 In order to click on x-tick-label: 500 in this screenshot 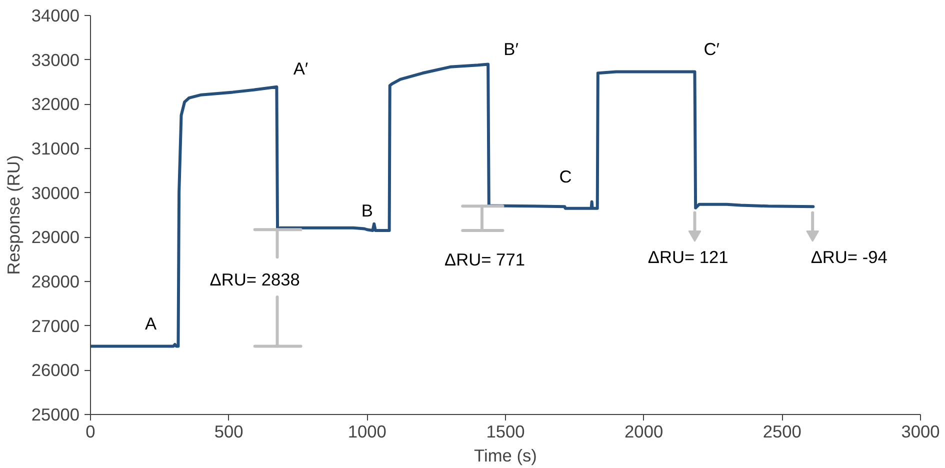, I will do `click(229, 432)`.